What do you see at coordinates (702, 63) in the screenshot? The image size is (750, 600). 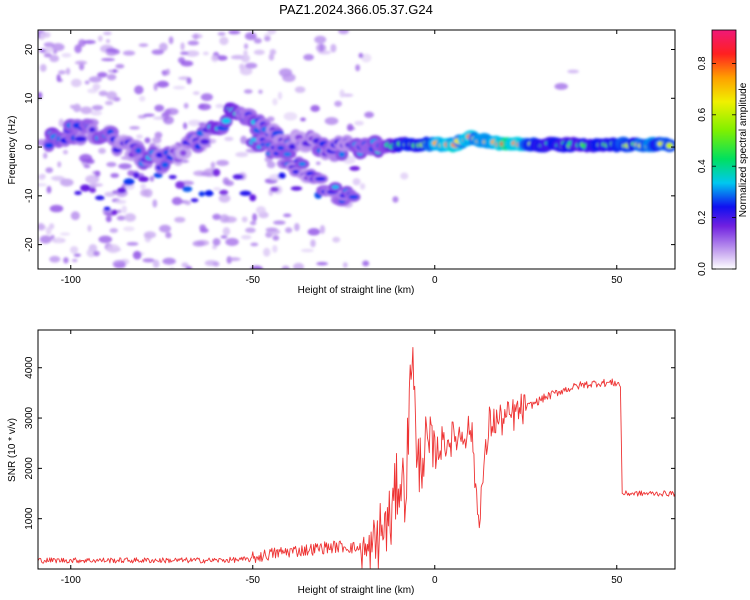 I see `colorbar-tick-label: 0.8` at bounding box center [702, 63].